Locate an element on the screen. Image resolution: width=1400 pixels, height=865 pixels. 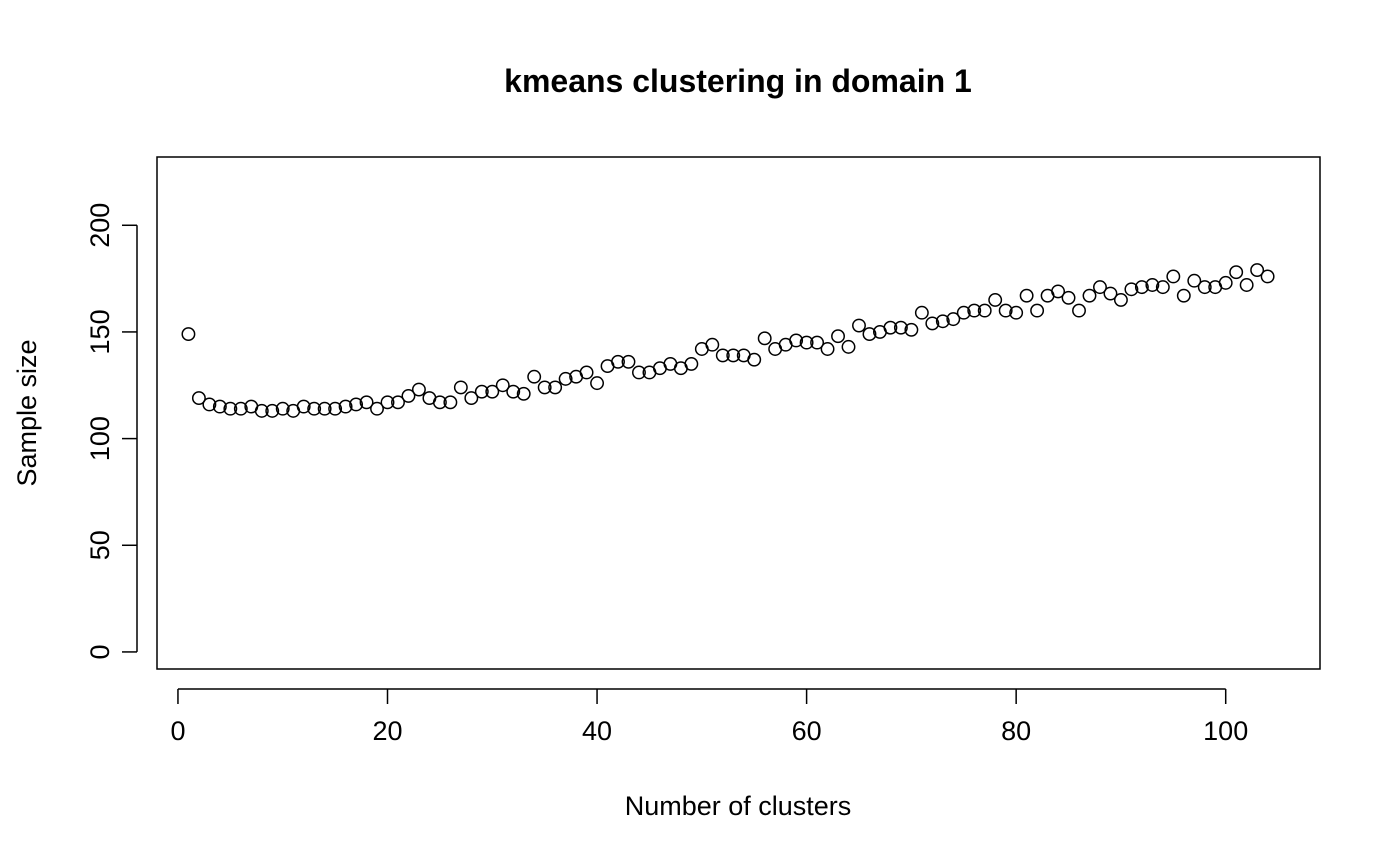
y-axis: 0 50 100 150 200 is located at coordinates (111, 431).